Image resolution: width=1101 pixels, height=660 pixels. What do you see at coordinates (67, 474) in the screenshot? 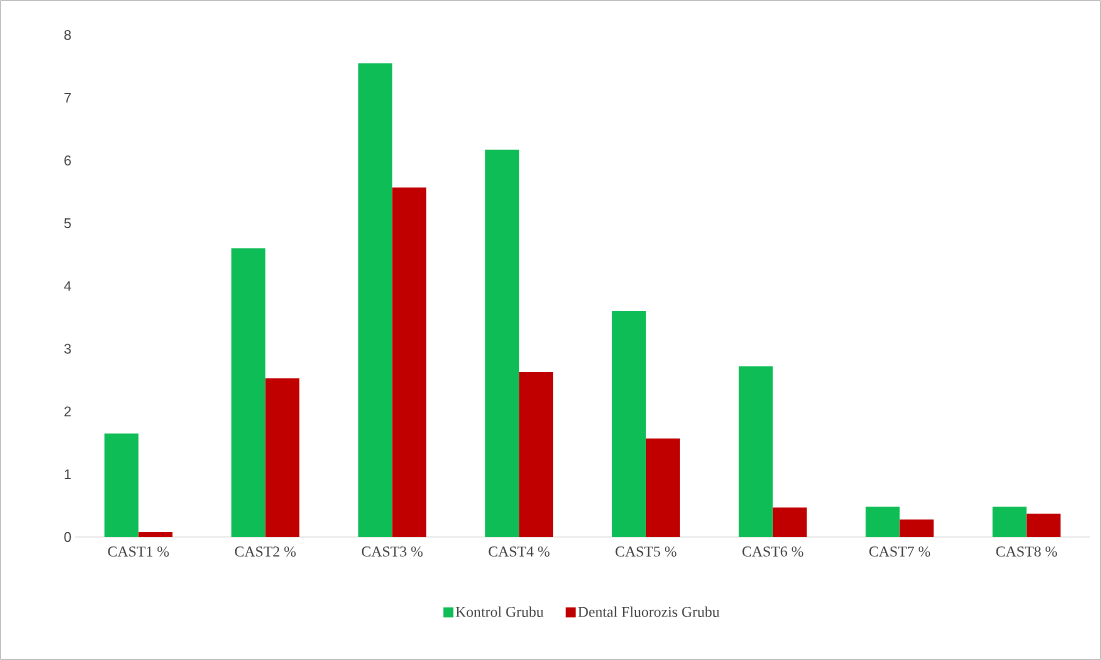
I see `y-tick-label: 1` at bounding box center [67, 474].